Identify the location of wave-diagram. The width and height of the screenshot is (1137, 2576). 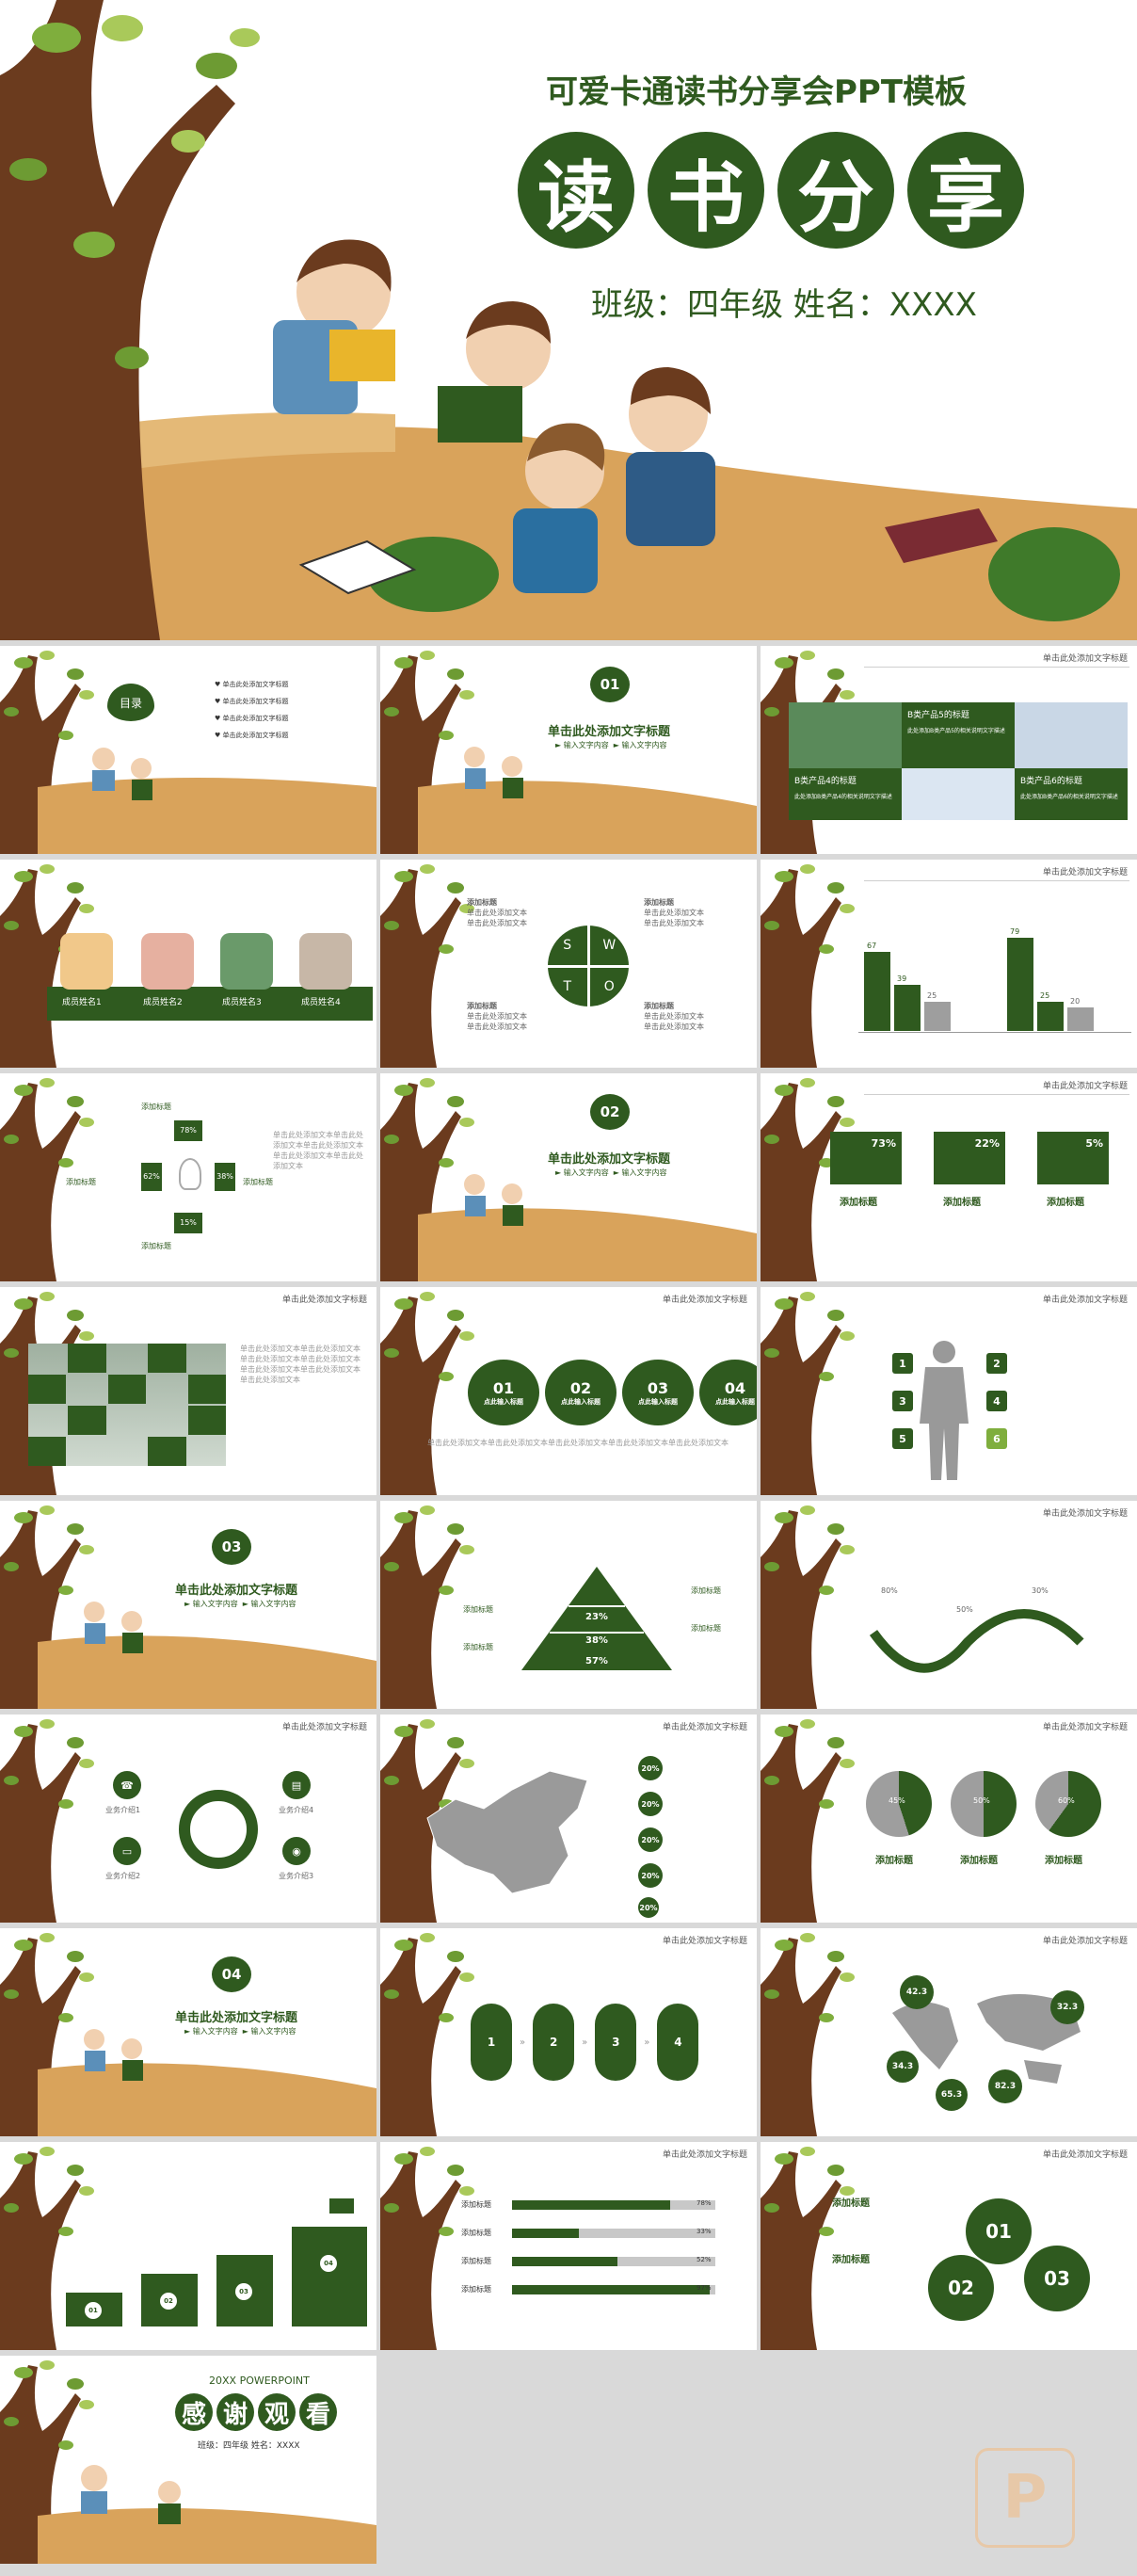
(976, 1641).